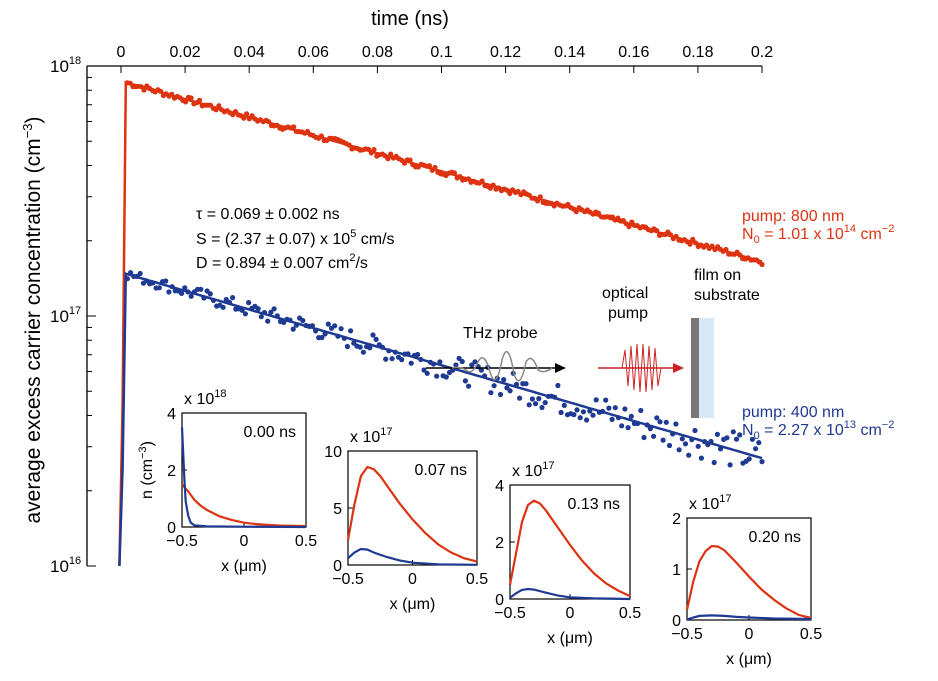 This screenshot has height=681, width=938. Describe the element at coordinates (337, 509) in the screenshot. I see `inset-y-tick-label: 5` at that location.